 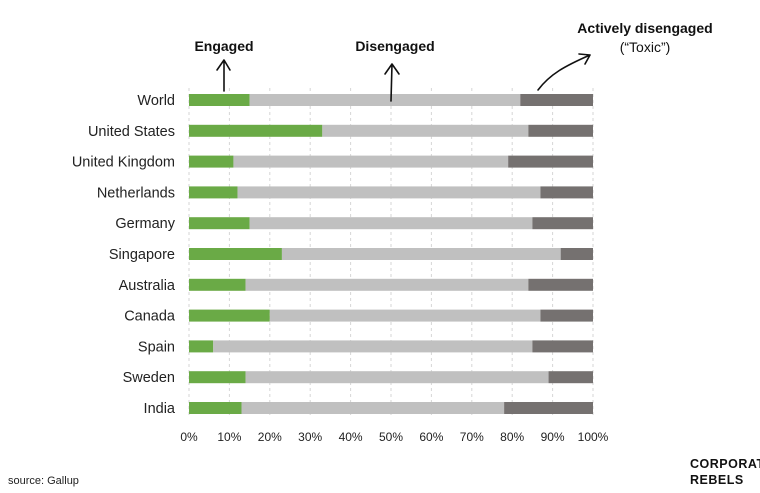 I want to click on category-label: United Kingdom, so click(x=123, y=163).